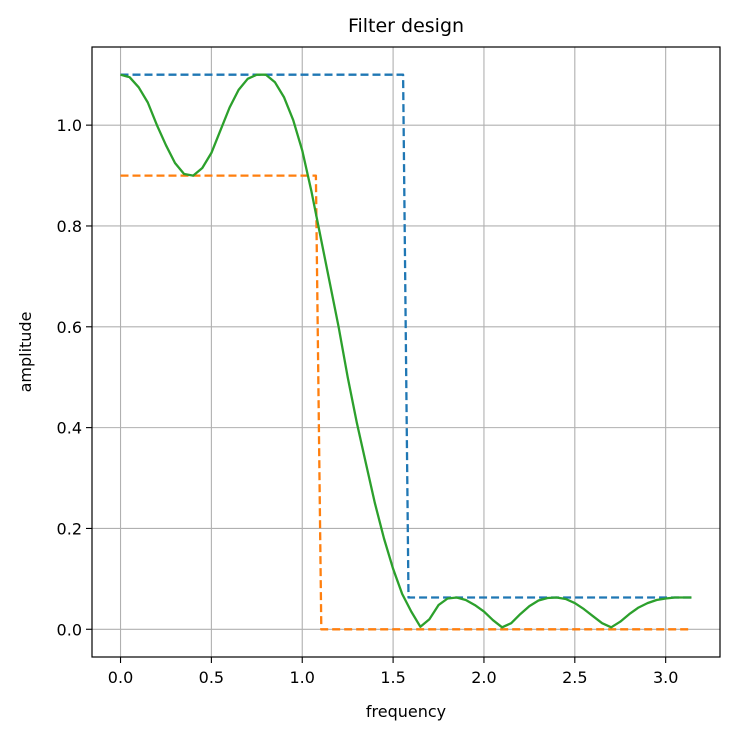 The image size is (735, 739). What do you see at coordinates (74, 377) in the screenshot?
I see `y-axis-ticks: 0.0 0.2 0.4 0.6 0.8 1.0` at bounding box center [74, 377].